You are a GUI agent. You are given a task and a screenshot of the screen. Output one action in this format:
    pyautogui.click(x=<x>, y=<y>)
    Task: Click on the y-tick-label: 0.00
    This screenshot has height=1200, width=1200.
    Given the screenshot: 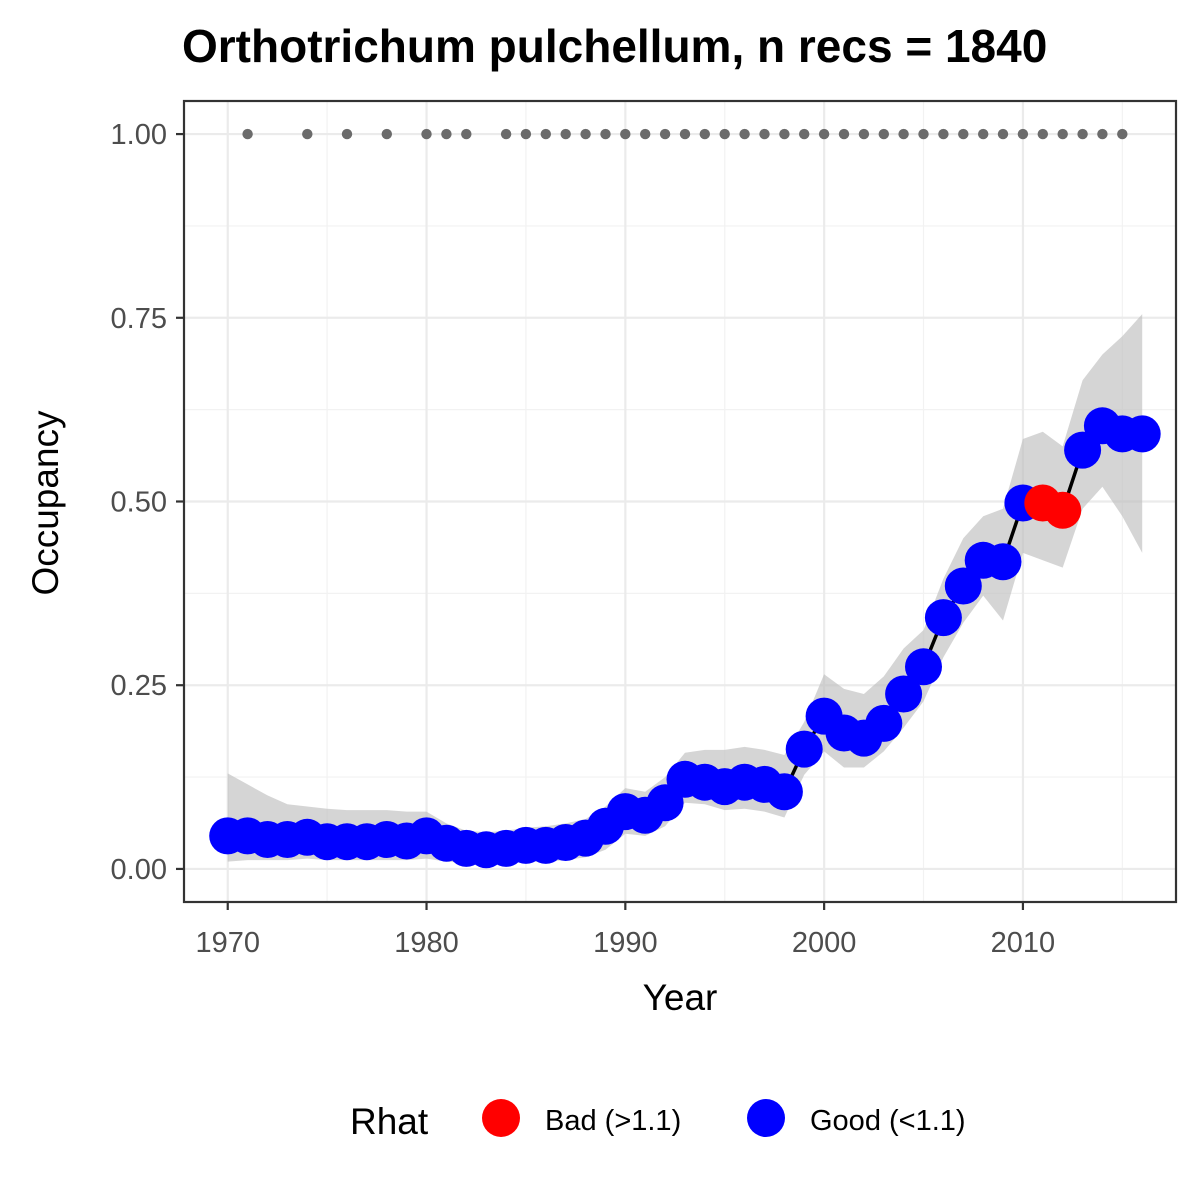 What is the action you would take?
    pyautogui.click(x=139, y=870)
    